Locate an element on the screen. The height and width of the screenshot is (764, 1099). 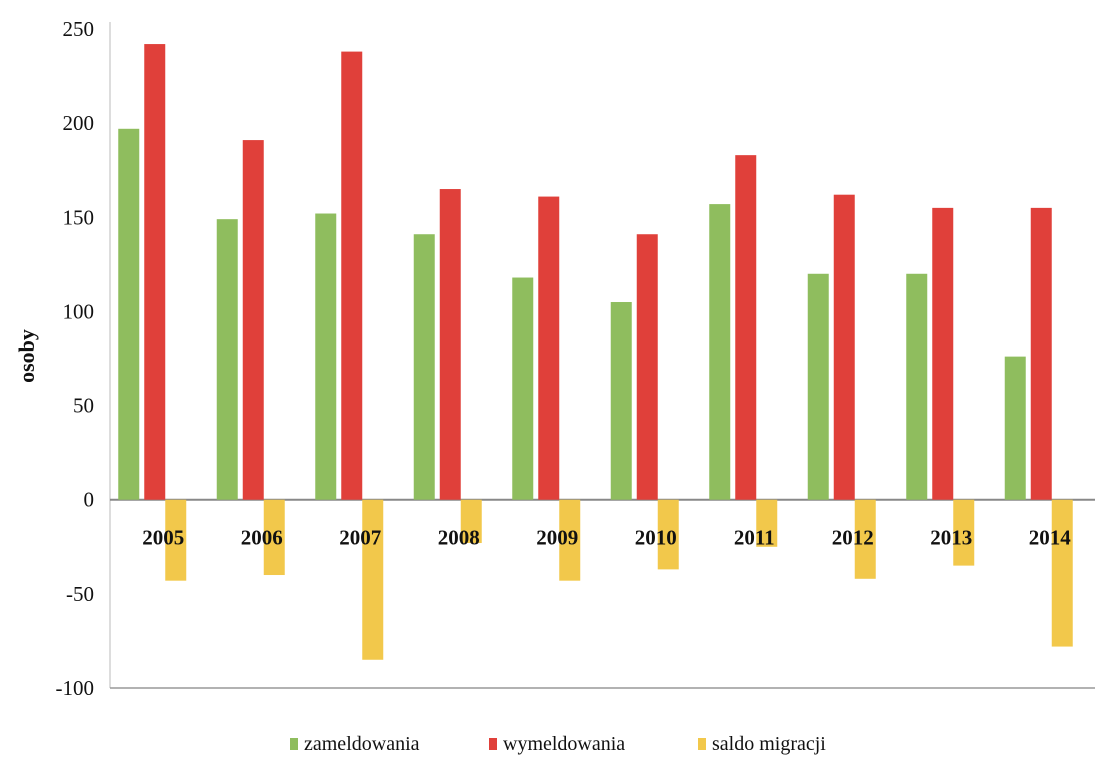
x-category-label: 2010 is located at coordinates (656, 538).